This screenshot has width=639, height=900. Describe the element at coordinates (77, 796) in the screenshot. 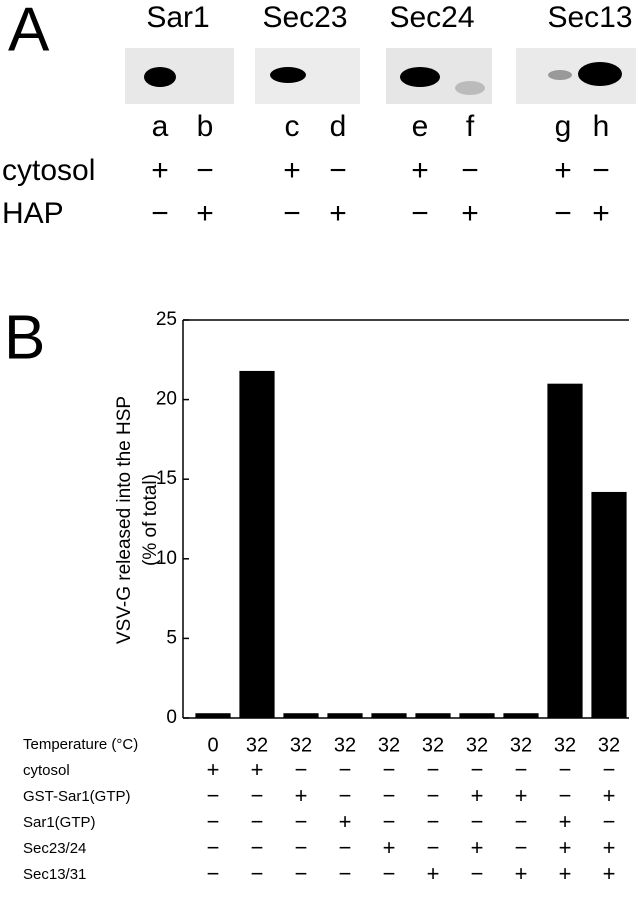

I see `condition-label: GST-Sar1(GTP)` at that location.